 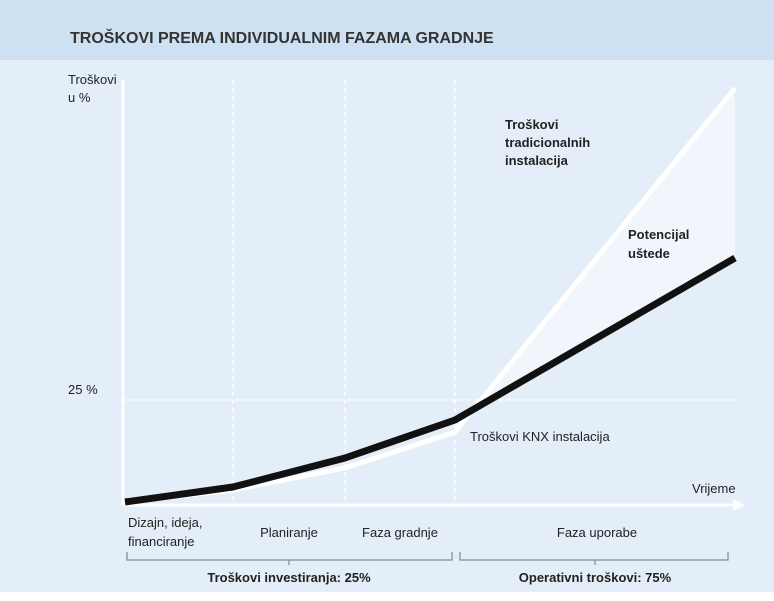 What do you see at coordinates (649, 253) in the screenshot?
I see `annotation: uštede` at bounding box center [649, 253].